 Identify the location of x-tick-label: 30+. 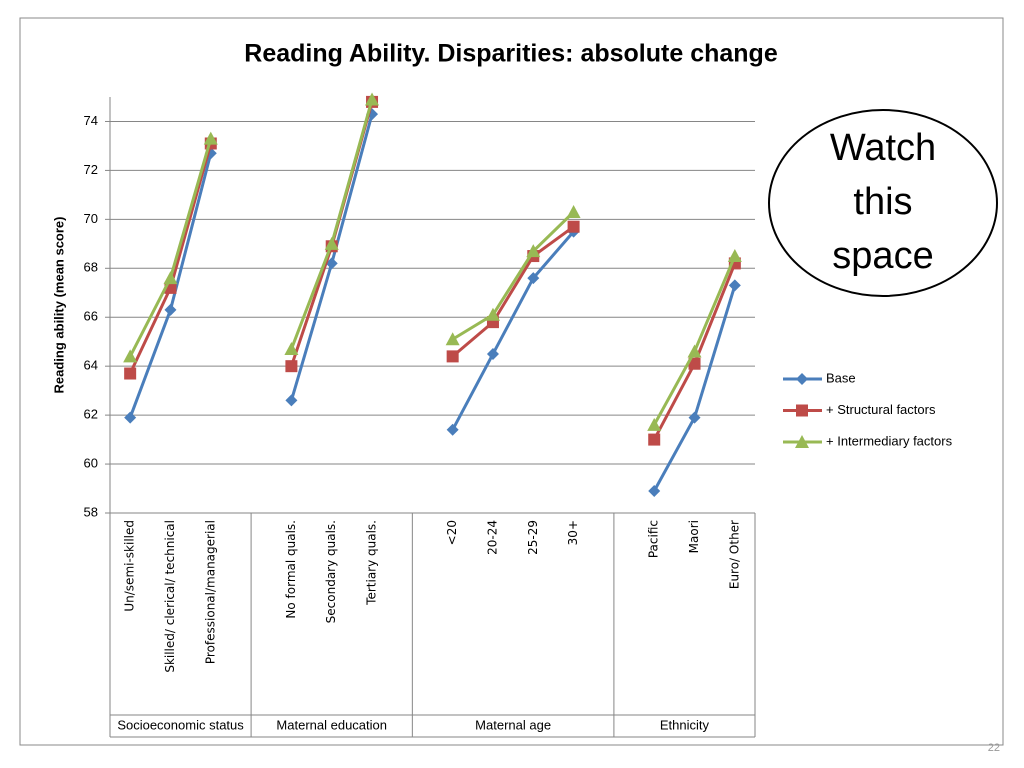
(573, 532).